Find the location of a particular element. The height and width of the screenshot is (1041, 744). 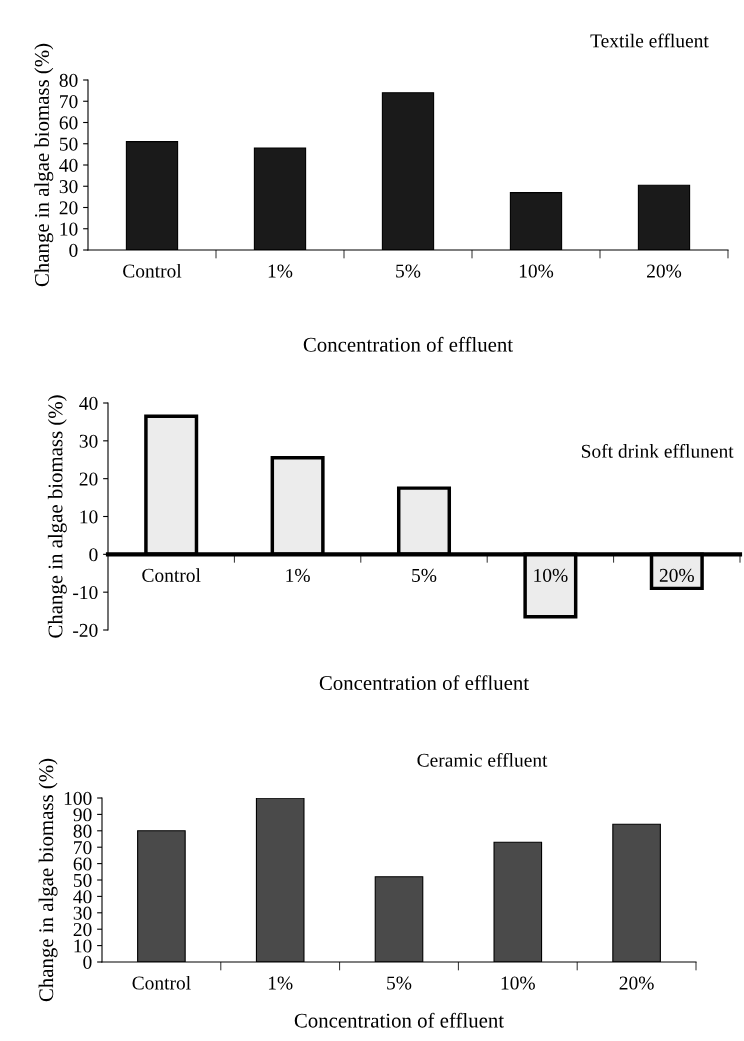

chart-title: Ceramic effluent is located at coordinates (482, 759).